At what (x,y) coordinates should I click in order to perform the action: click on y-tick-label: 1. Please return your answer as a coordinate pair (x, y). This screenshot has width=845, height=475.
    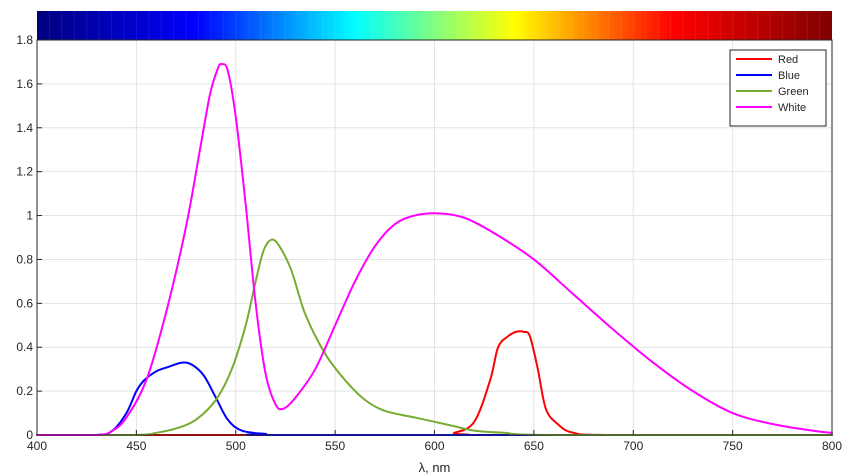
    Looking at the image, I should click on (29, 216).